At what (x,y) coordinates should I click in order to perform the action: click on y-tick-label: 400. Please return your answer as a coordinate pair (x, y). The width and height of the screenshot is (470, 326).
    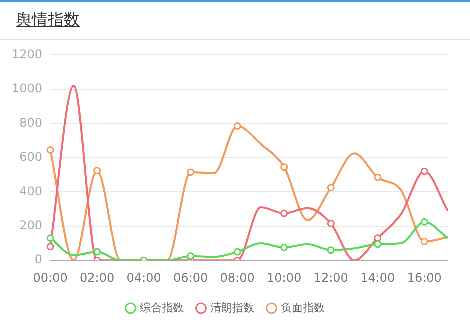
    Looking at the image, I should click on (31, 191).